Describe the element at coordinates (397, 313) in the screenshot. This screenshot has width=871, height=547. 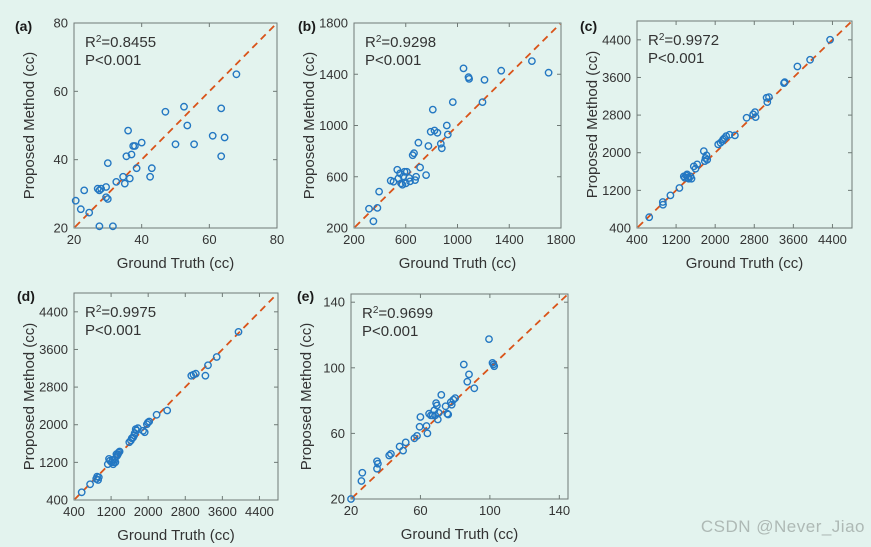
I see `r2-annotation: R2=0.9699` at that location.